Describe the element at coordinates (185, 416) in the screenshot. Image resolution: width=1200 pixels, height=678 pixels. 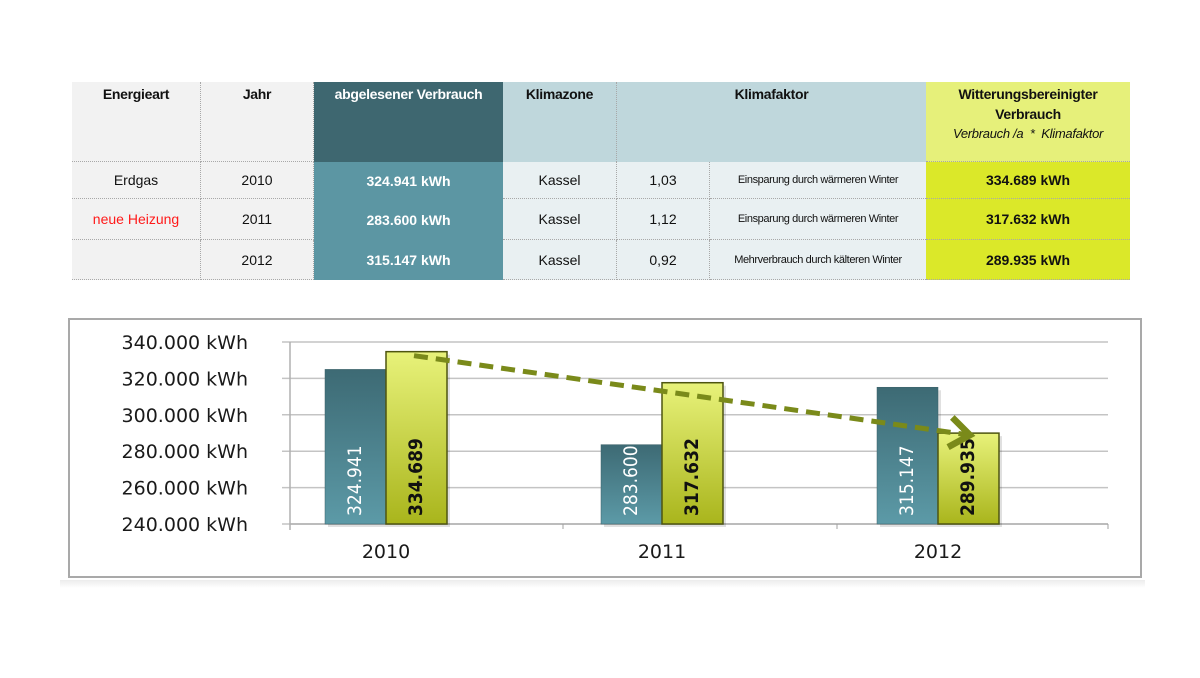
I see `y-tick-label: 300.000 kWh` at that location.